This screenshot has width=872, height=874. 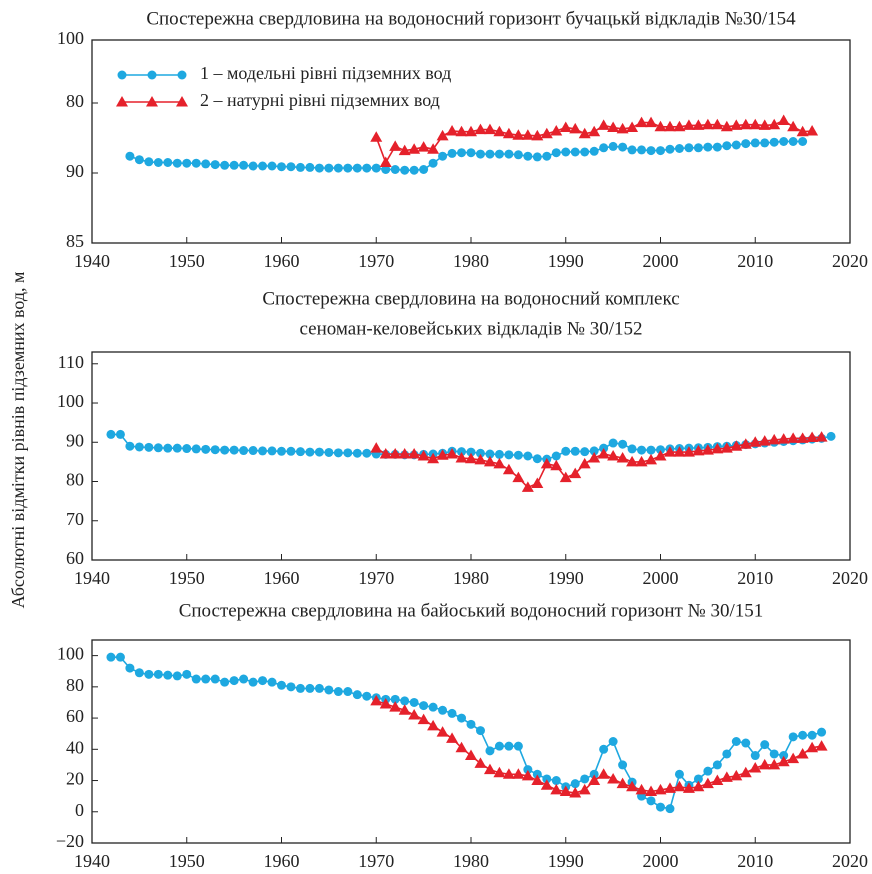 I want to click on chart-title: сеноман-келовейських відкладів № 30/152, so click(x=471, y=328).